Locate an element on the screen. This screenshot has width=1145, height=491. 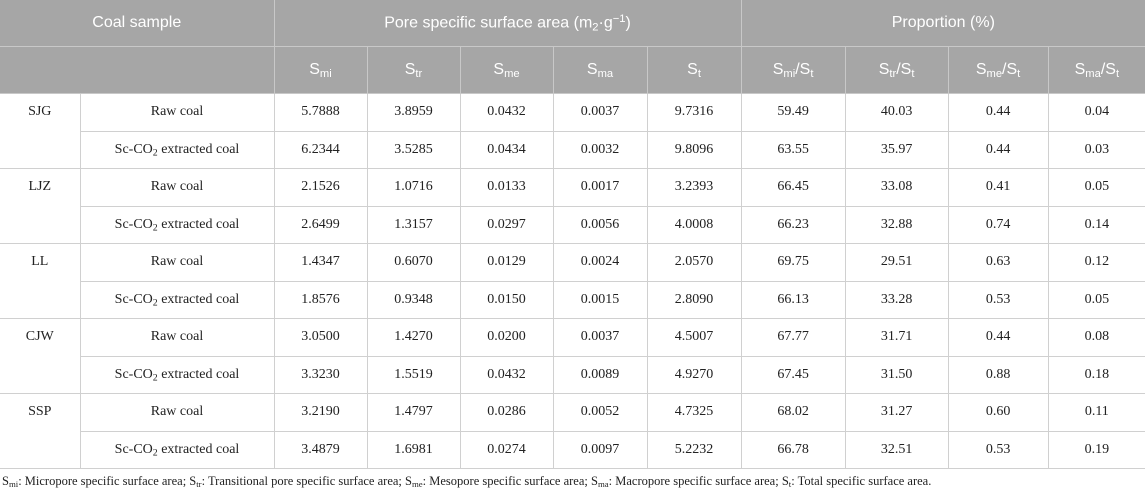
cell: 0.0017 is located at coordinates (600, 187).